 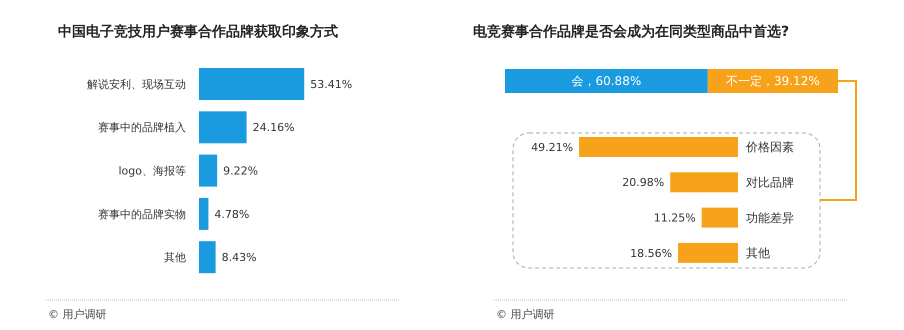 What do you see at coordinates (651, 253) in the screenshot?
I see `data-label: 18.56%` at bounding box center [651, 253].